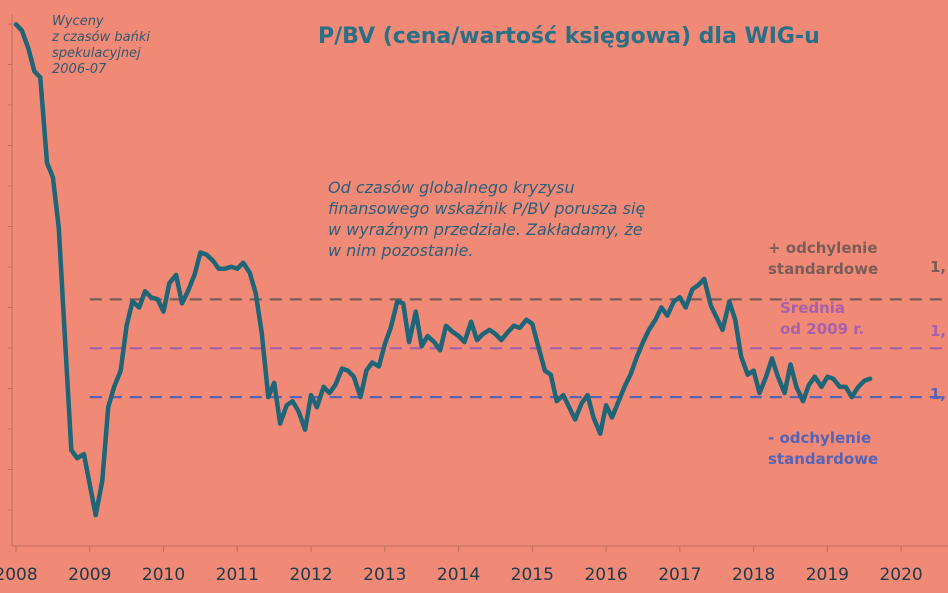 This screenshot has height=593, width=948. What do you see at coordinates (89, 575) in the screenshot?
I see `x-tick-label: 2009` at bounding box center [89, 575].